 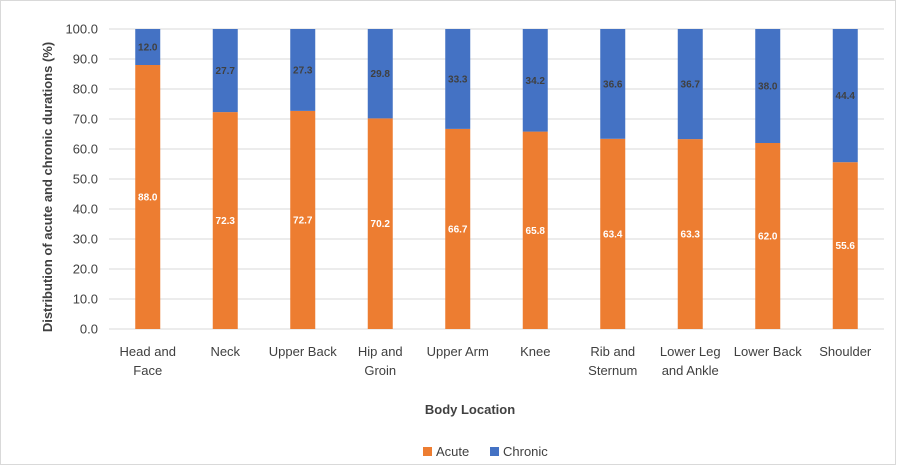 I want to click on data-label-acute: 63.4, so click(x=613, y=234).